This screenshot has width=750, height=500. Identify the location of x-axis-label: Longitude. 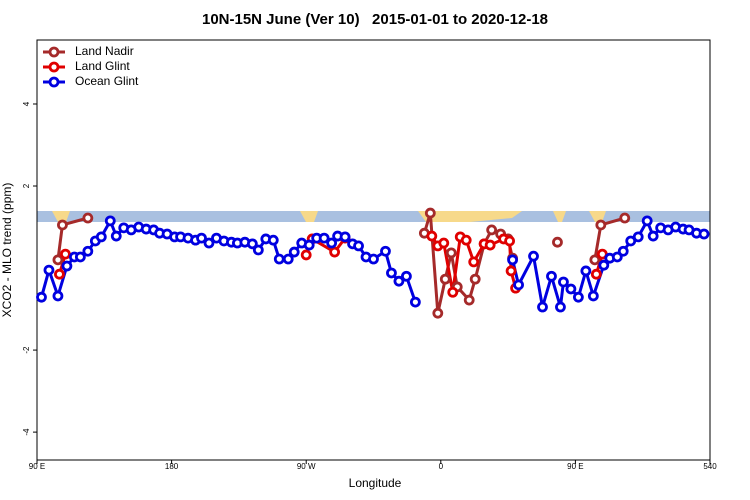
(375, 483).